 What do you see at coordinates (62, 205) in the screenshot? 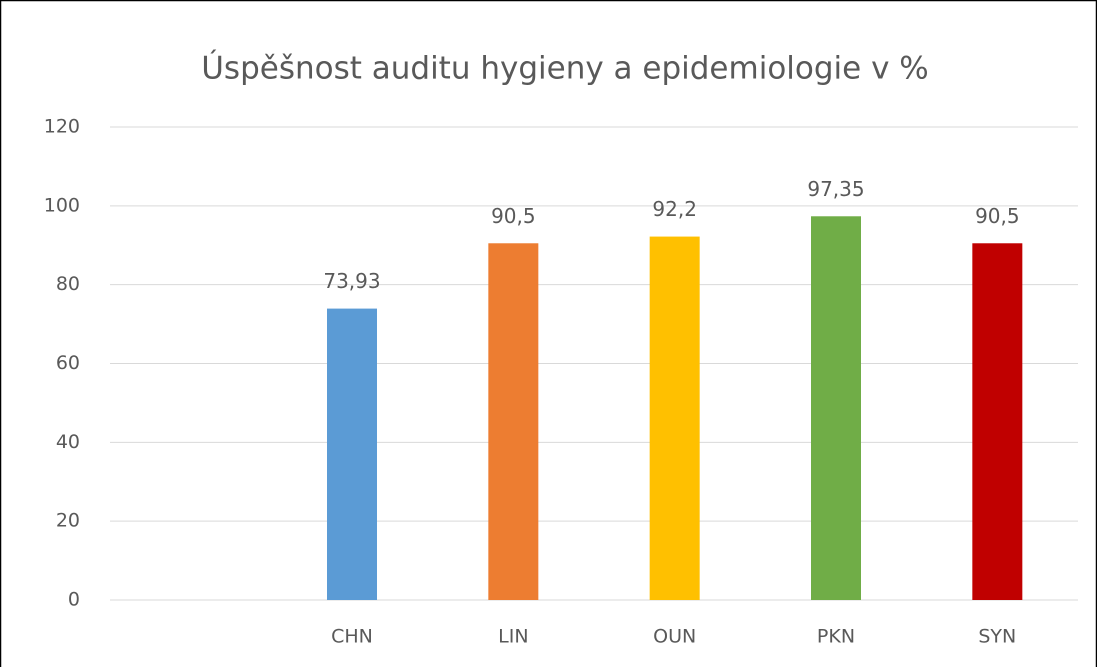
I see `y-tick-label: 100` at bounding box center [62, 205].